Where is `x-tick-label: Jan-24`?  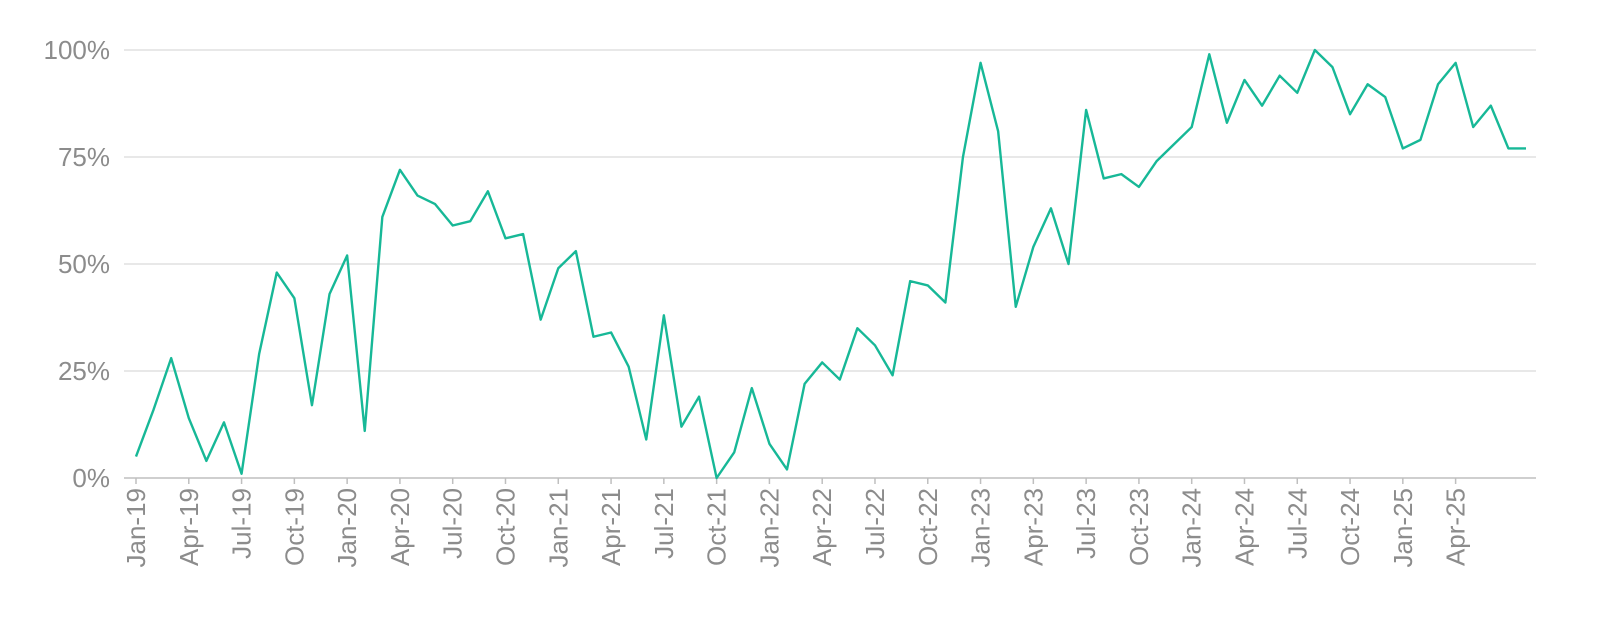
x-tick-label: Jan-24 is located at coordinates (1192, 528).